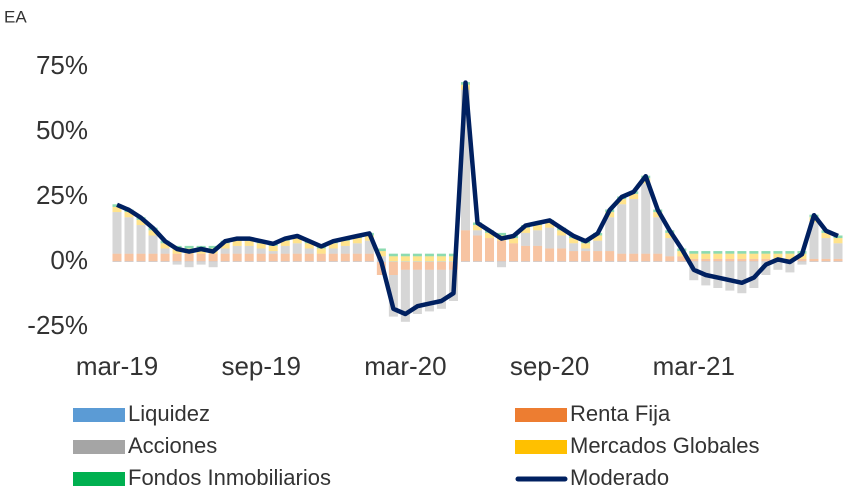 This screenshot has height=493, width=846. I want to click on legend-label: Mercados Globales, so click(665, 445).